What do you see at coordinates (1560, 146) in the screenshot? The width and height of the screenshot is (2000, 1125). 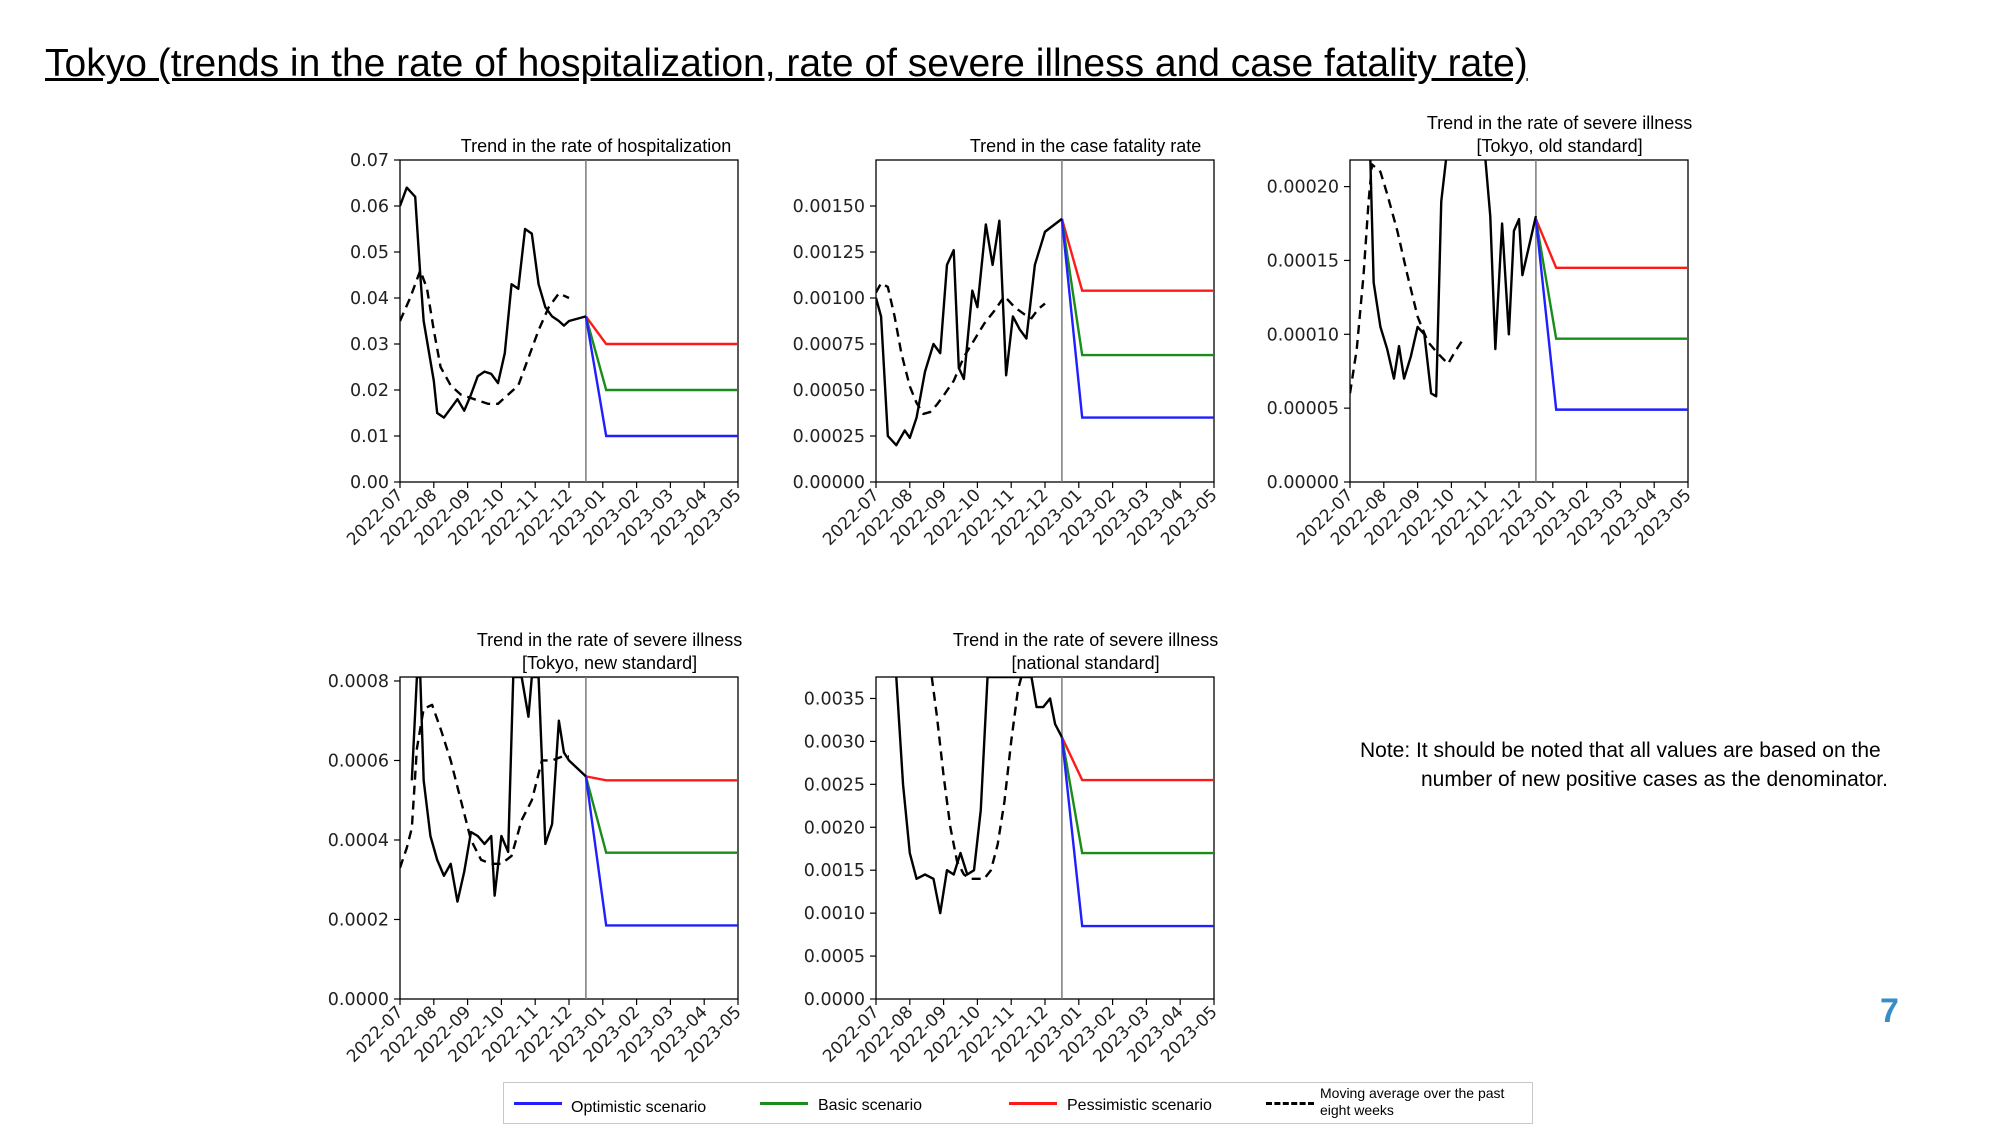 I see `chart-title-line-2: [Tokyo, old standard]` at bounding box center [1560, 146].